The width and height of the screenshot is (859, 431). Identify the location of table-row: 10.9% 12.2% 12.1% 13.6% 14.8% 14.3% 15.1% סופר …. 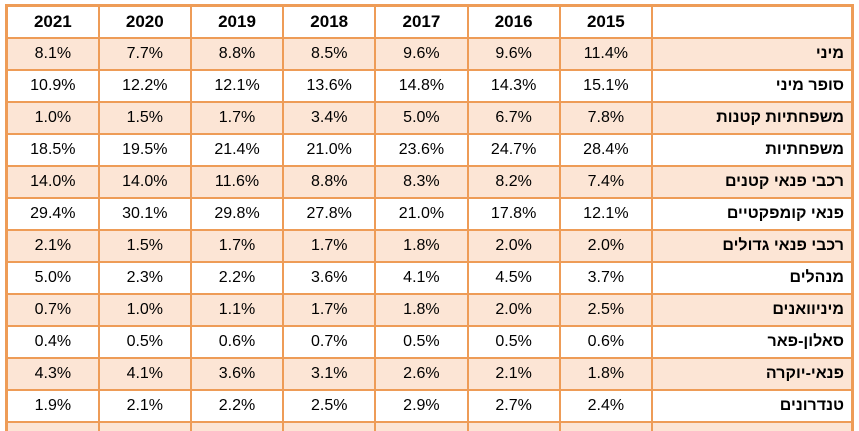
(429, 86).